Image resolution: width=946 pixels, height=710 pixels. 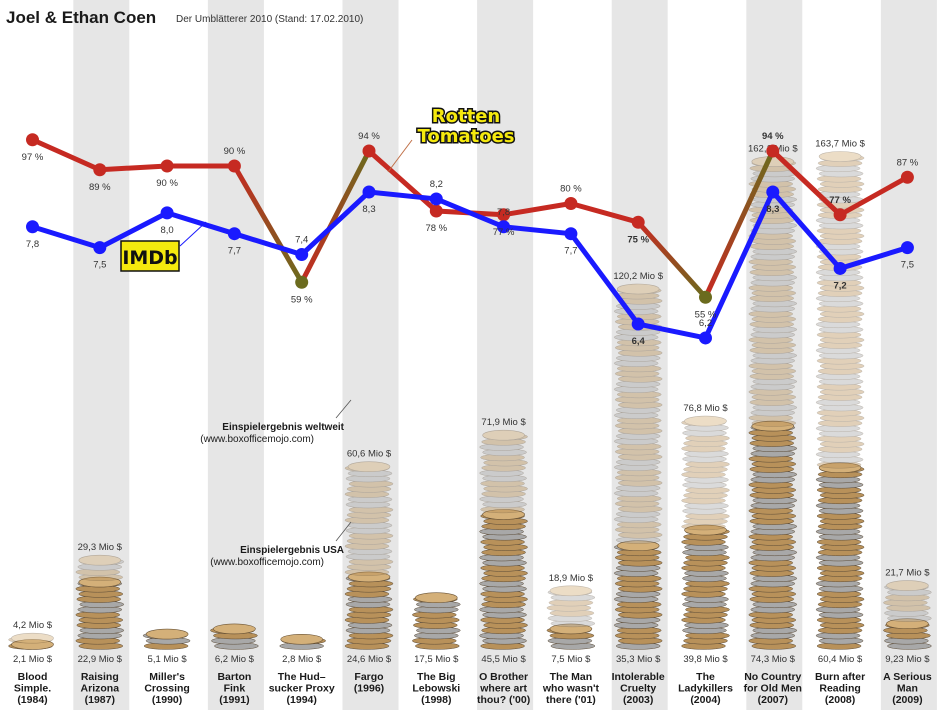 I want to click on usa-label: Einspielergebnis USA, so click(x=292, y=550).